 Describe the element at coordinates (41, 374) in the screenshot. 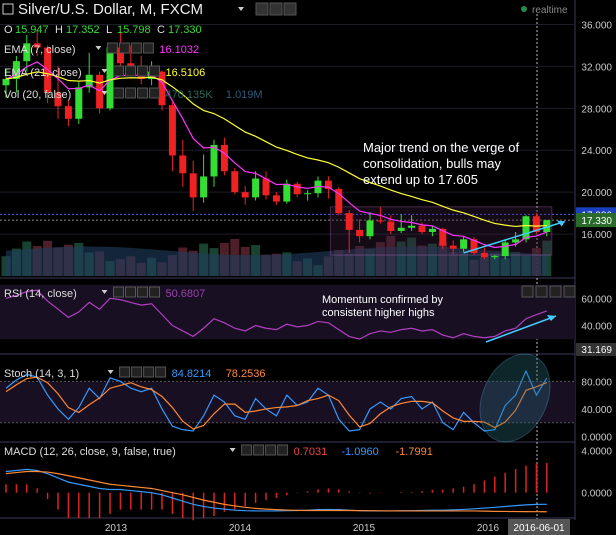

I see `stoch-label: Stoch (14, 3, 1)` at that location.